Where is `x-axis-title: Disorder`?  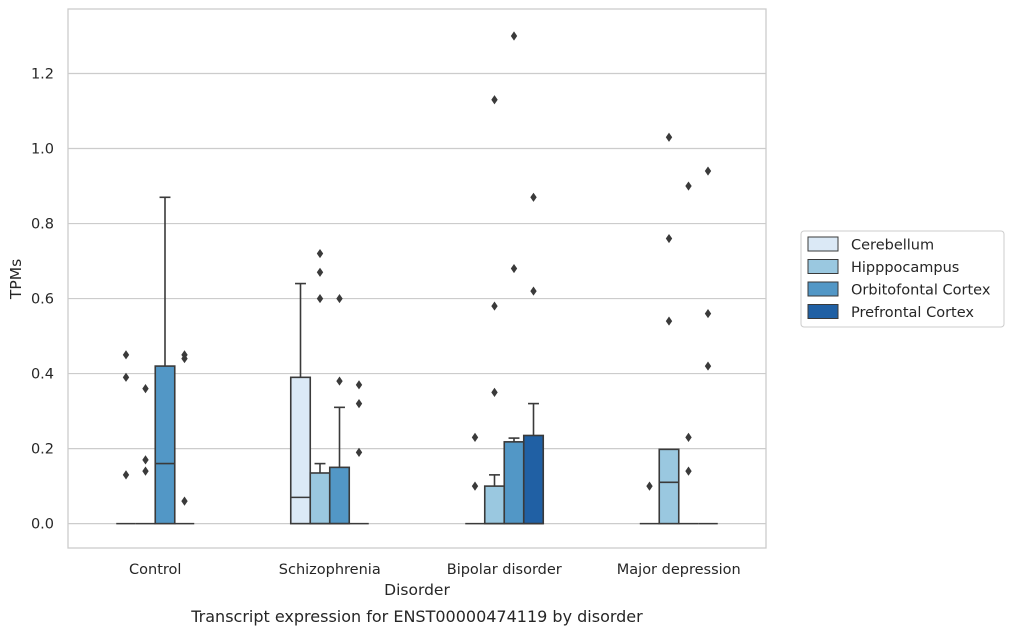 x-axis-title: Disorder is located at coordinates (417, 590).